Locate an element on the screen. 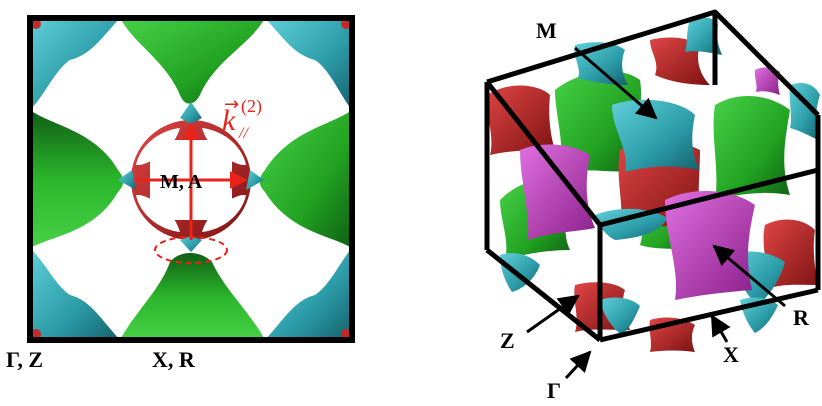  pointer-z is located at coordinates (553, 314).